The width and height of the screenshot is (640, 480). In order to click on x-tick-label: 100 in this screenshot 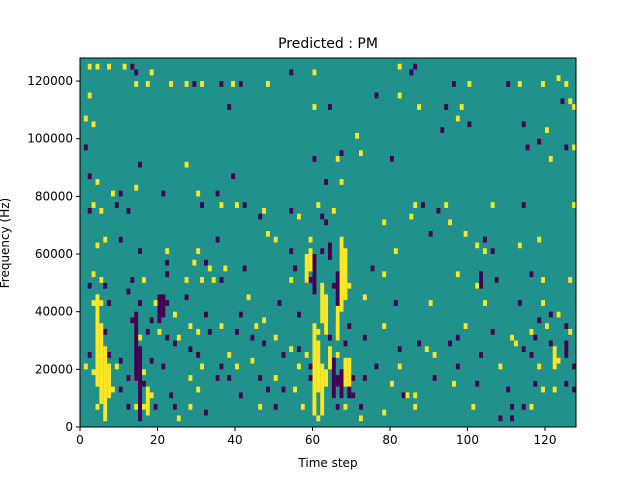, I will do `click(467, 440)`.